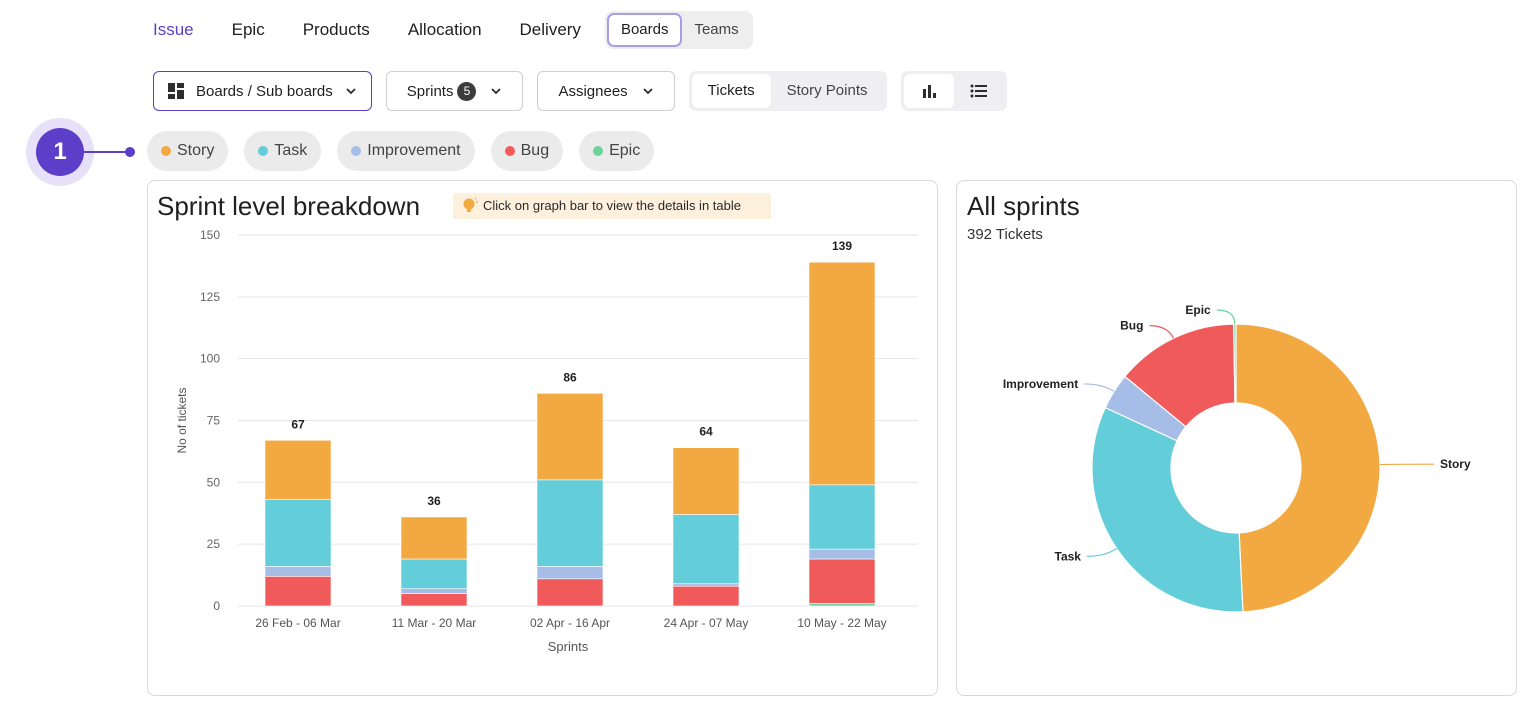  I want to click on toggle-teams: Teams, so click(716, 29).